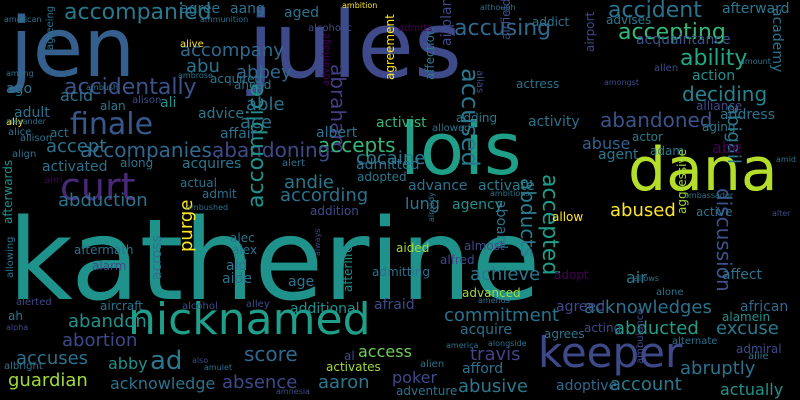 The image size is (800, 400). I want to click on cloud-word-affair: affair, so click(238, 134).